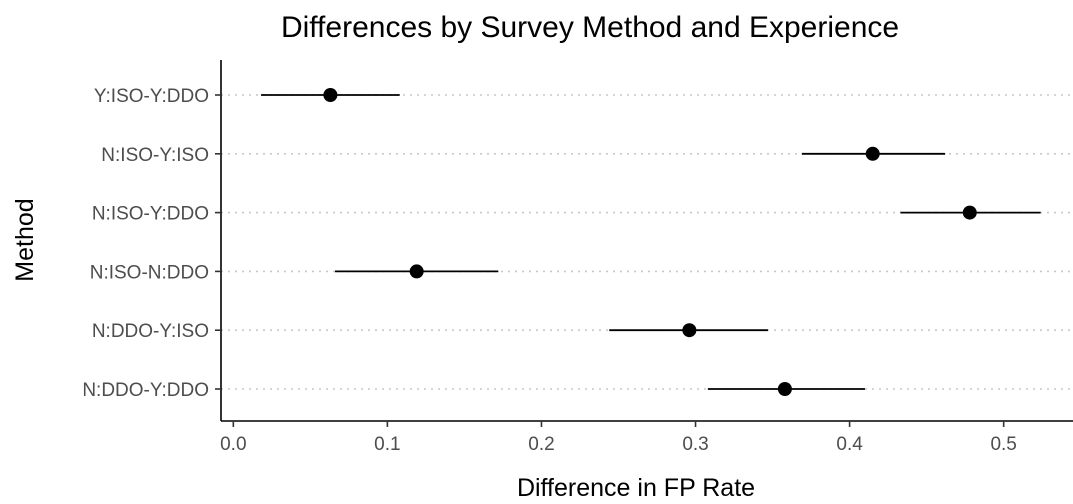 This screenshot has width=1073, height=504. Describe the element at coordinates (541, 444) in the screenshot. I see `x-tick-label: 0.2` at that location.